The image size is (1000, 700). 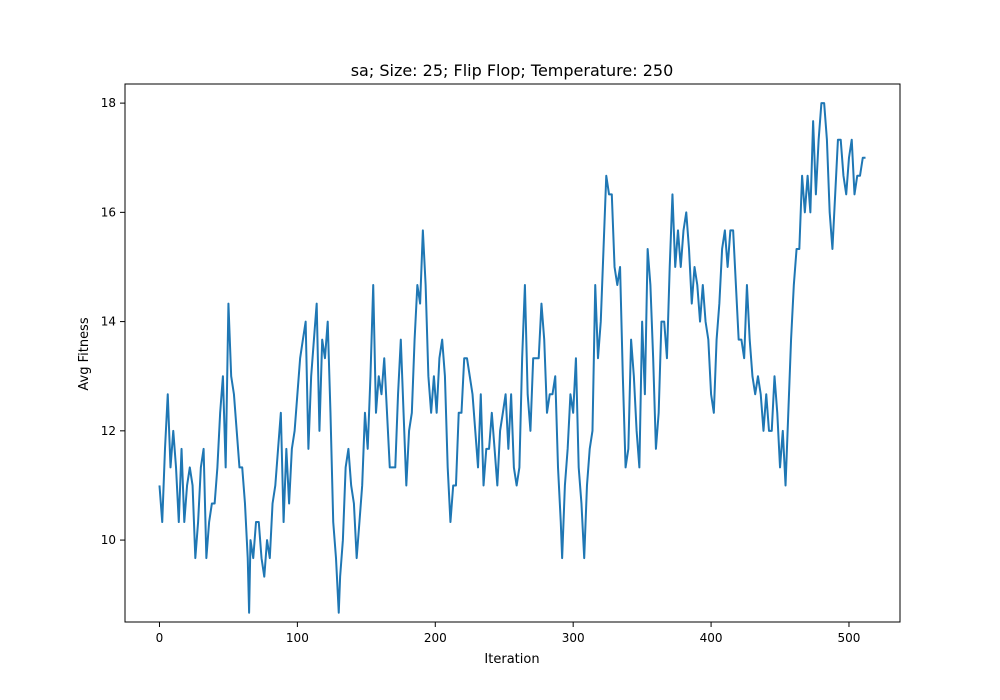 I want to click on x-tick-label: 100, so click(x=297, y=638).